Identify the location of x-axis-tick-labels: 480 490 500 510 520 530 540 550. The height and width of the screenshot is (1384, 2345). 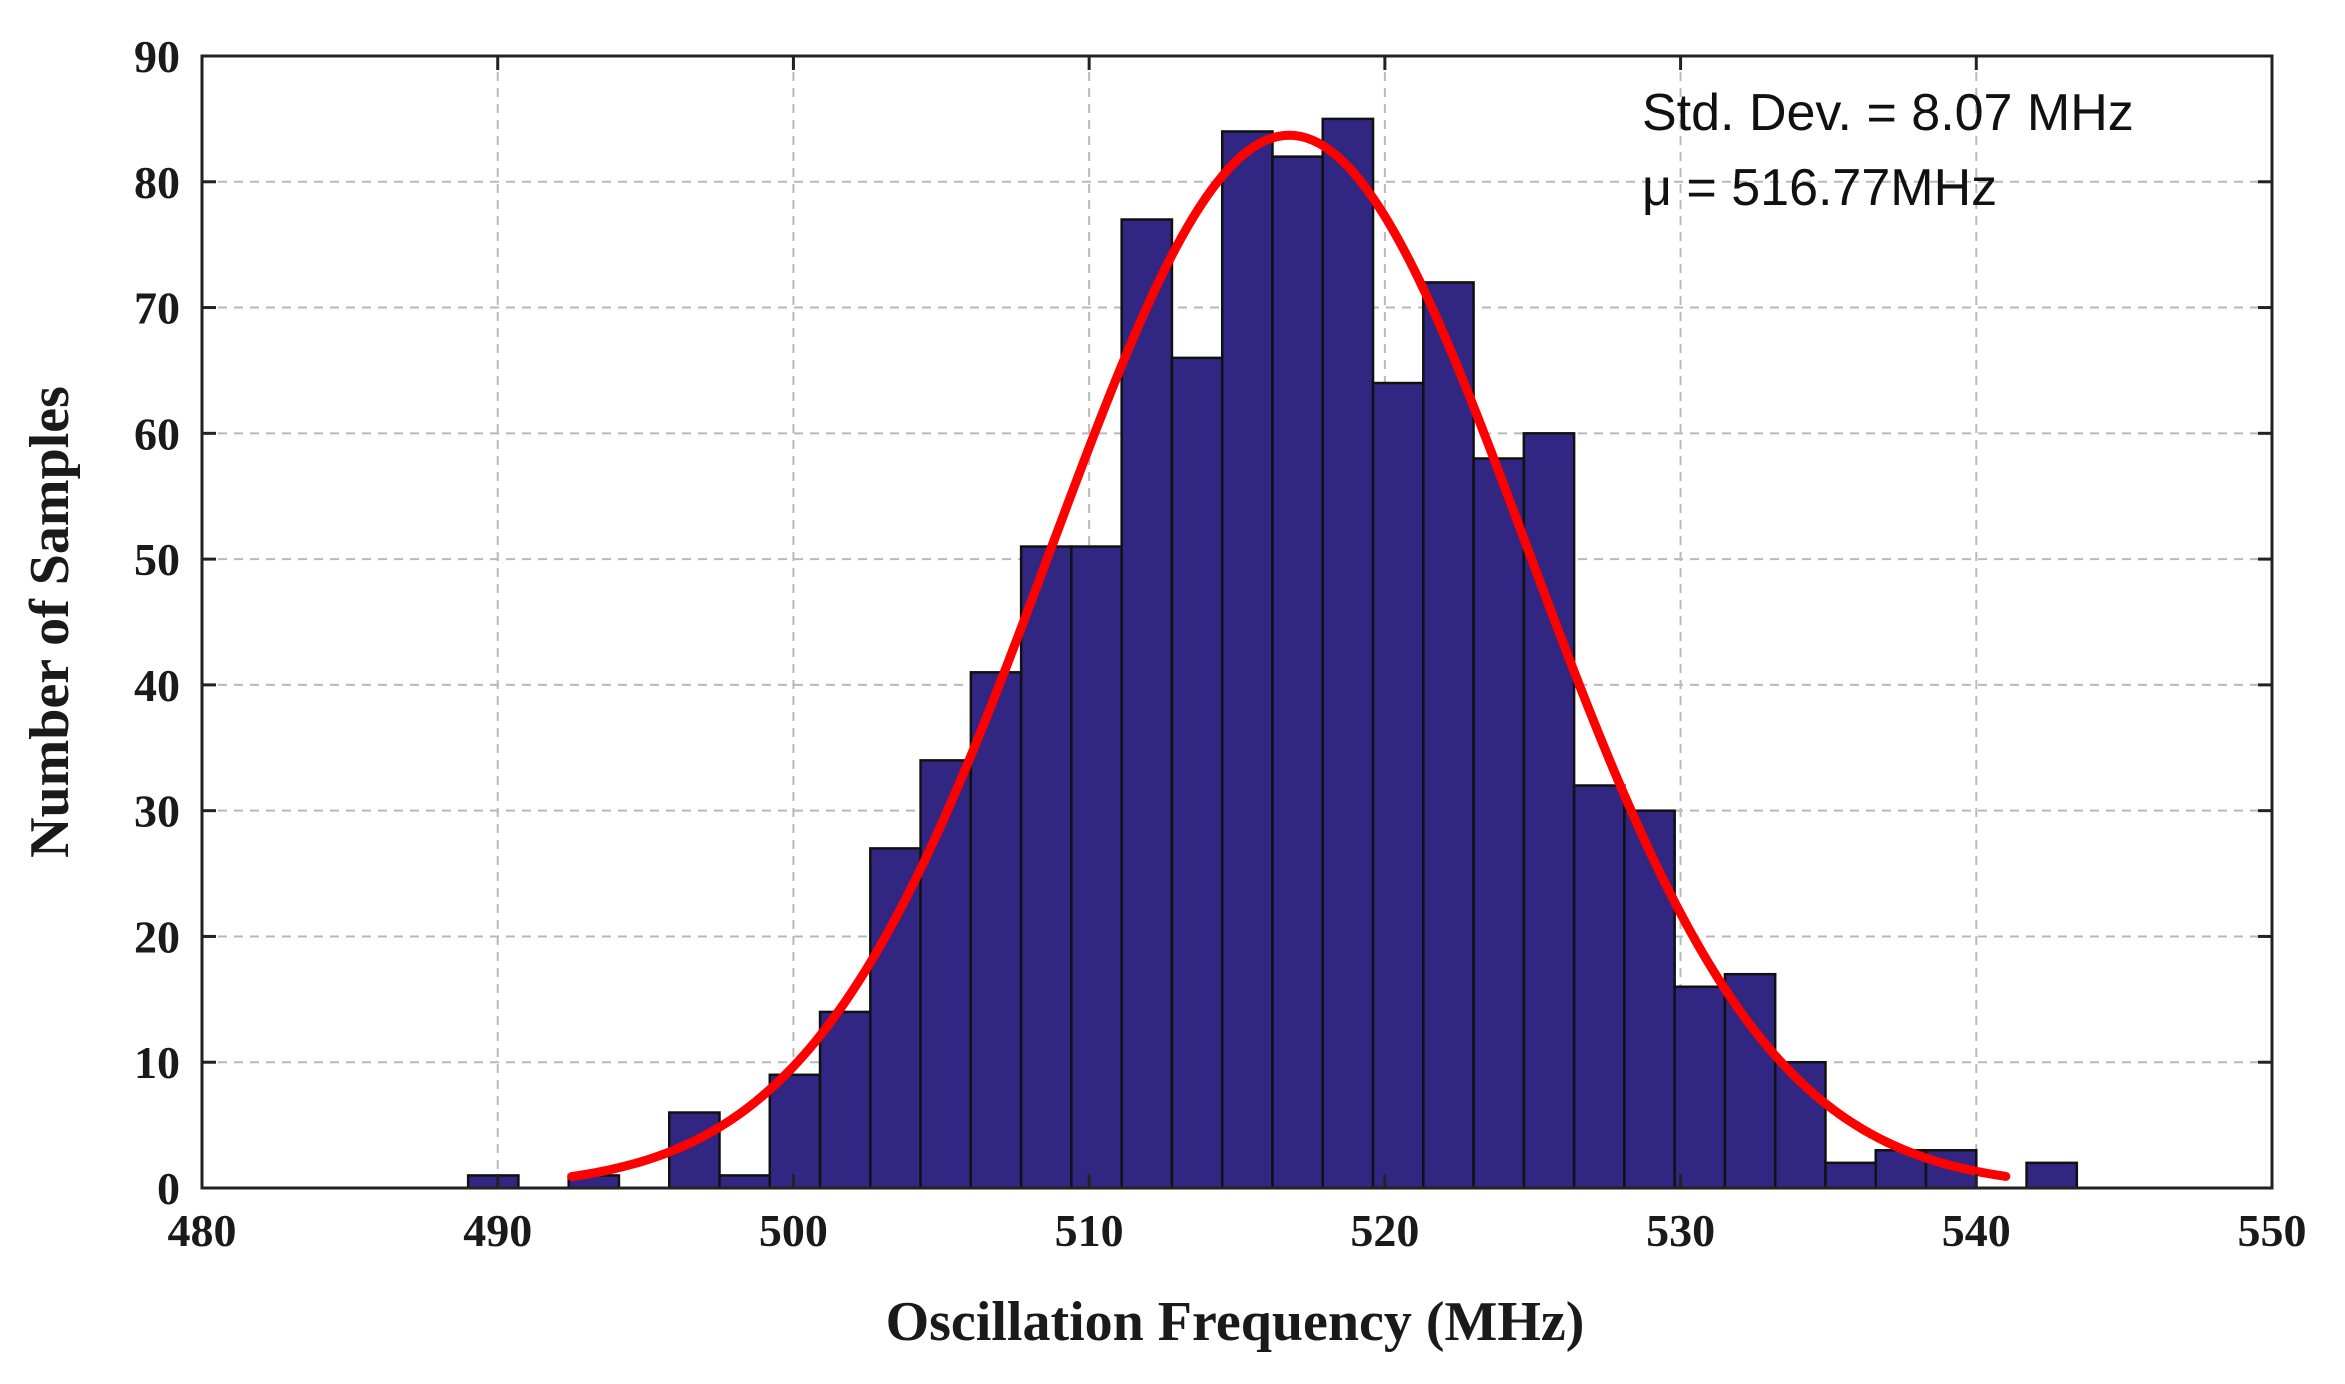
(1237, 1230).